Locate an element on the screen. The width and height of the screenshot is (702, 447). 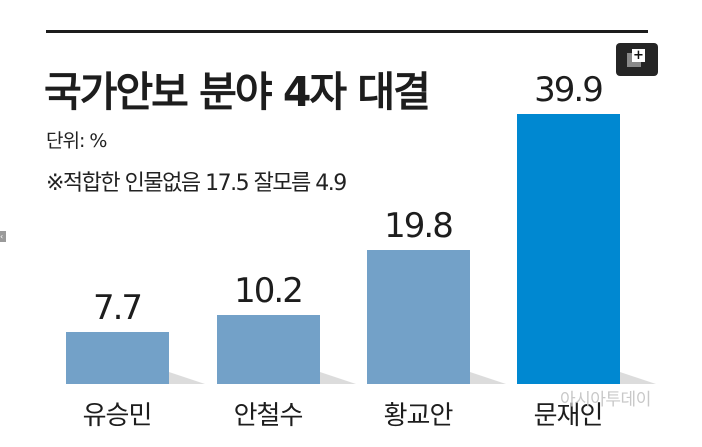
chart-title: 국가안보 분야 4자 대결 is located at coordinates (237, 92).